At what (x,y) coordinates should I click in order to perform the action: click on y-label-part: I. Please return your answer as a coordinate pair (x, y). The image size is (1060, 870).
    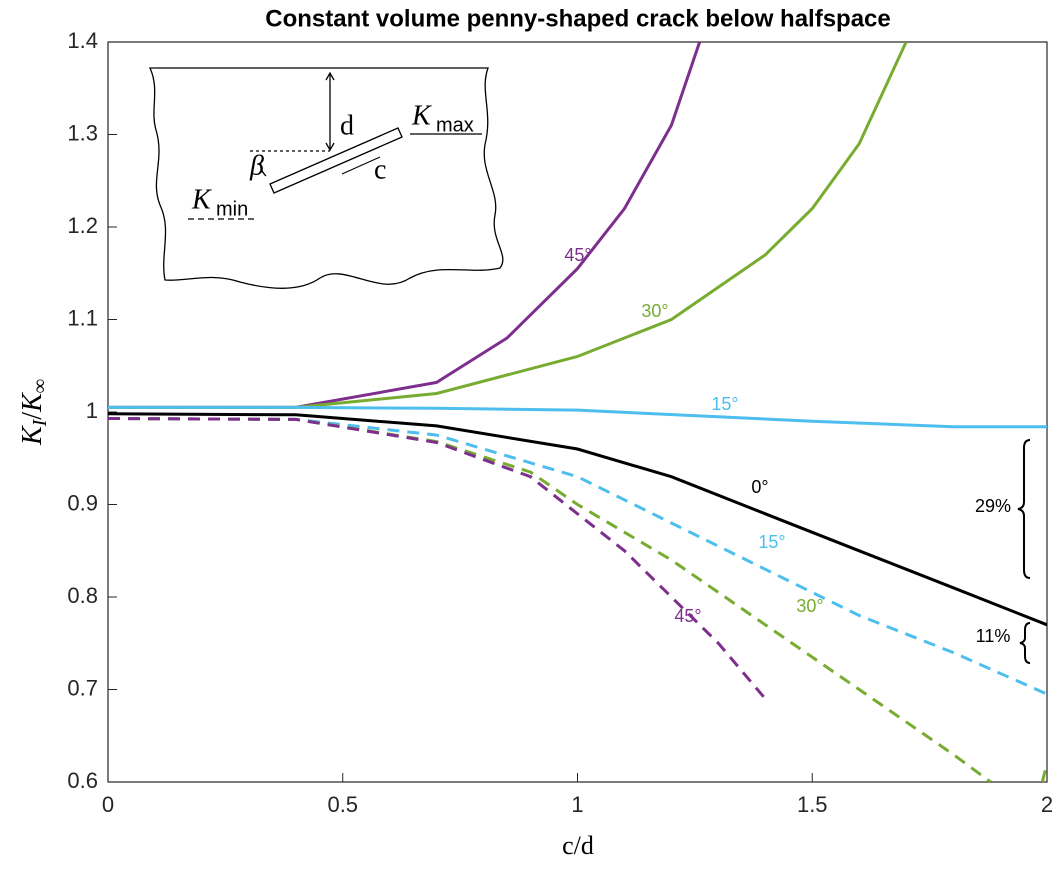
    Looking at the image, I should click on (40, 422).